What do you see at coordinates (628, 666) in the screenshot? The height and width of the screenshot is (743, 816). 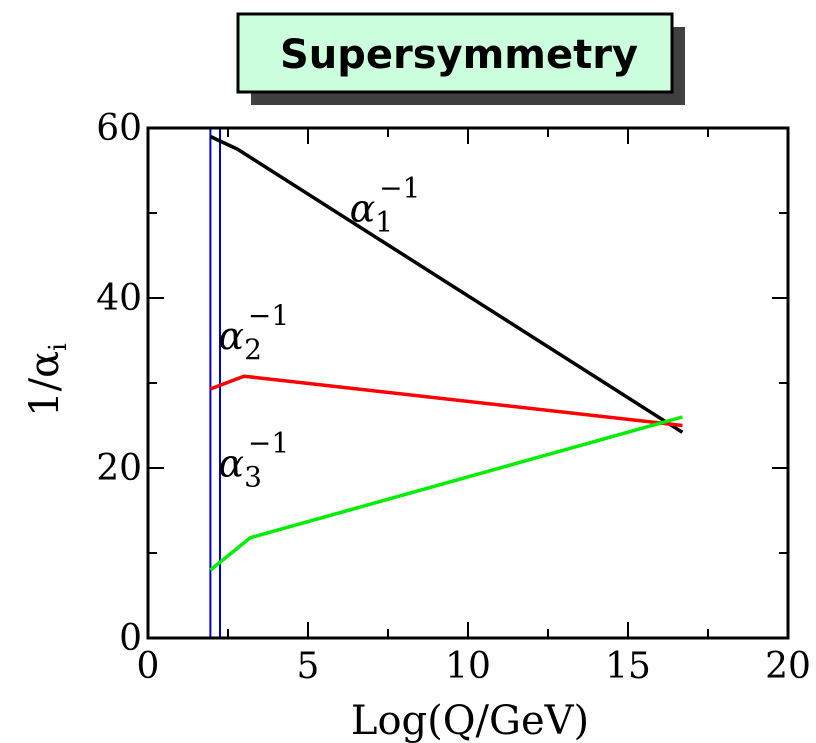 I see `x-tick-label: 15` at bounding box center [628, 666].